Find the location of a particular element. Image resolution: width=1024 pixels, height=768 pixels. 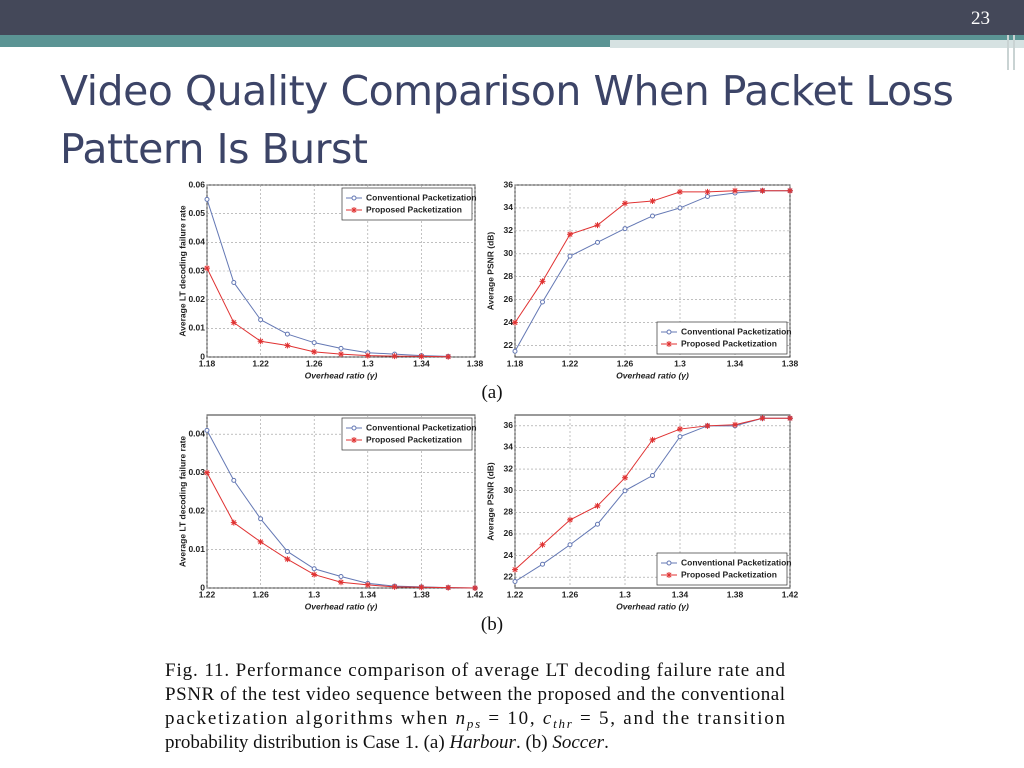

y-tick-label: 0.03 is located at coordinates (196, 270).